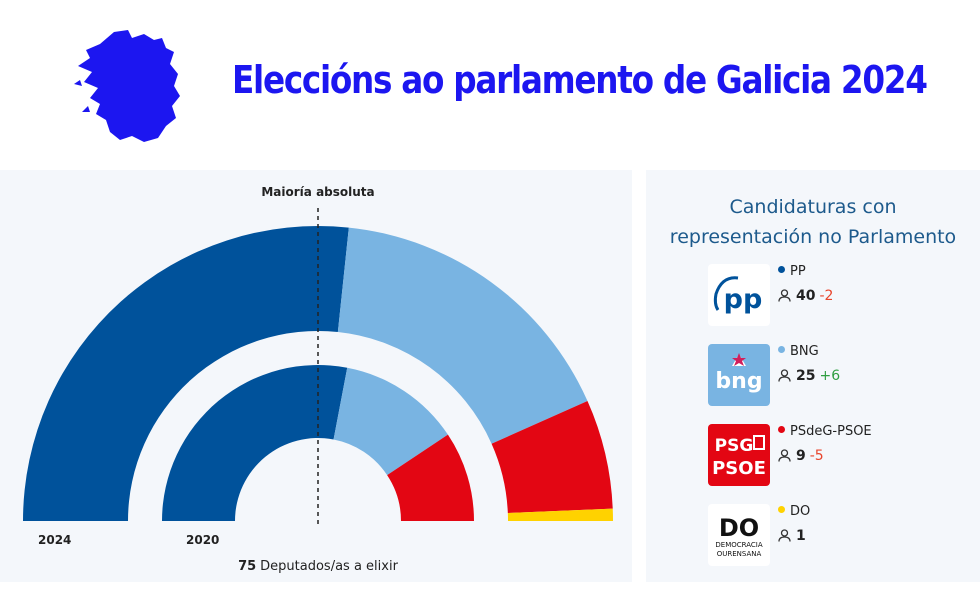 This screenshot has height=600, width=980. What do you see at coordinates (738, 381) in the screenshot?
I see `bng-logo-text: bng` at bounding box center [738, 381].